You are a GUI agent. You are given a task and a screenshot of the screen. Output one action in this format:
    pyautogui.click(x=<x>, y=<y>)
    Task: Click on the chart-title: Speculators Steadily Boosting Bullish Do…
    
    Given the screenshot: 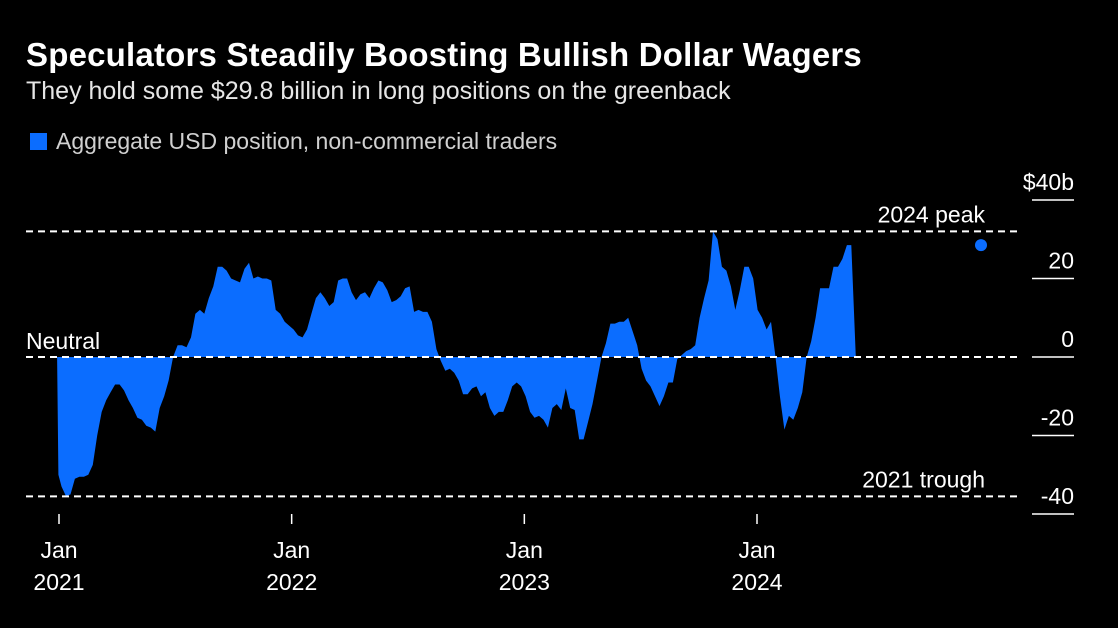 What is the action you would take?
    pyautogui.click(x=444, y=54)
    